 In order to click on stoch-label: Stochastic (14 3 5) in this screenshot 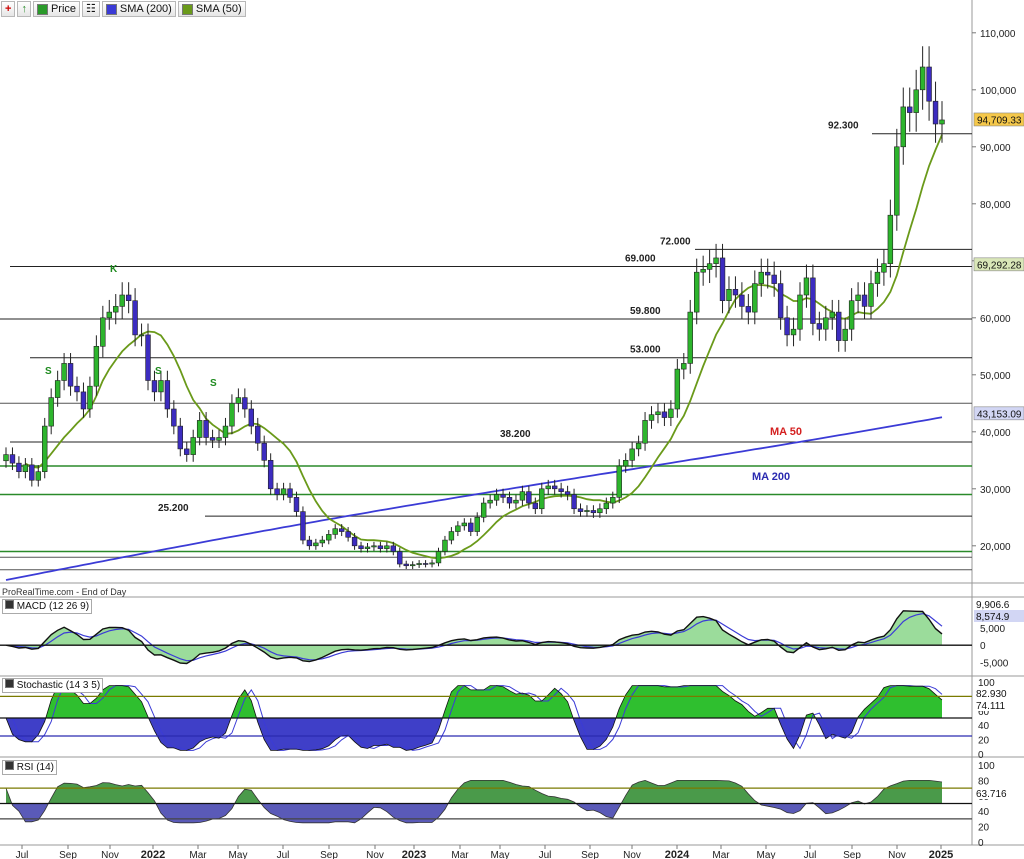, I will do `click(53, 685)`.